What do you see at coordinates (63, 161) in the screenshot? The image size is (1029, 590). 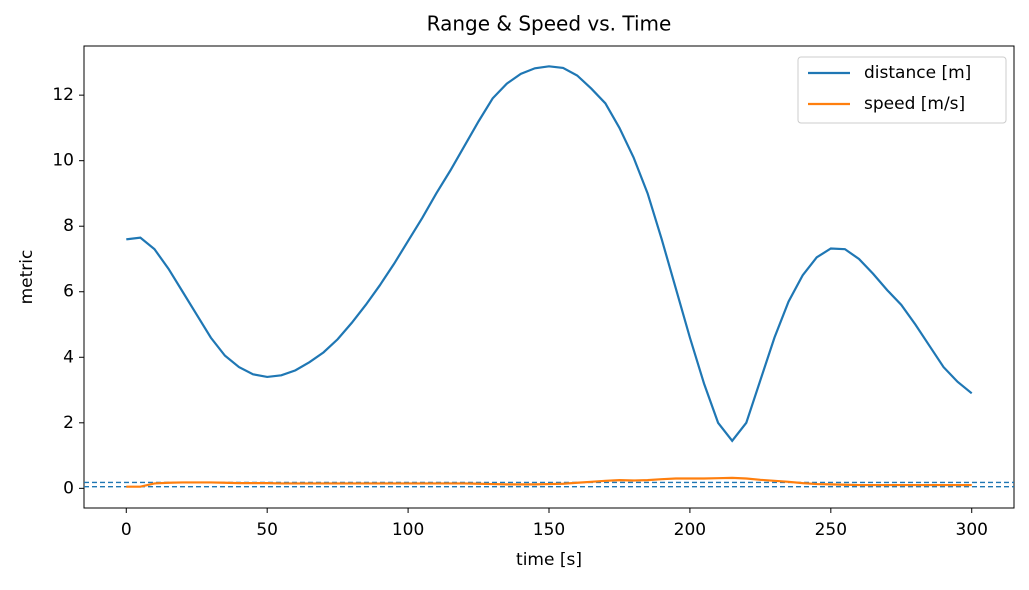 I see `y-tick-label: 10` at bounding box center [63, 161].